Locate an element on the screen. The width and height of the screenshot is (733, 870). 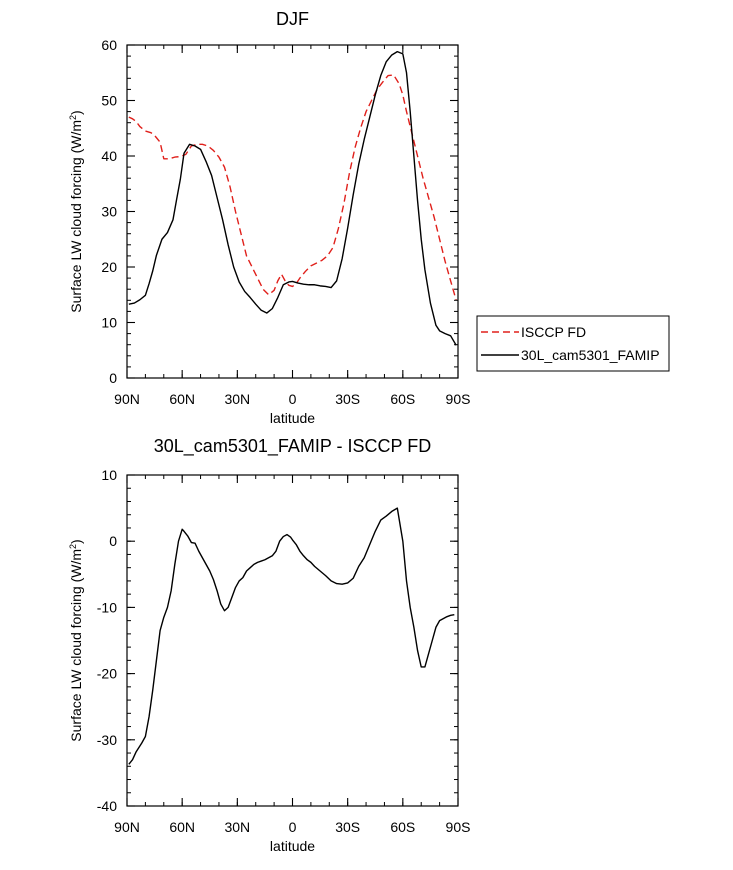
series-line-difference is located at coordinates (291, 636).